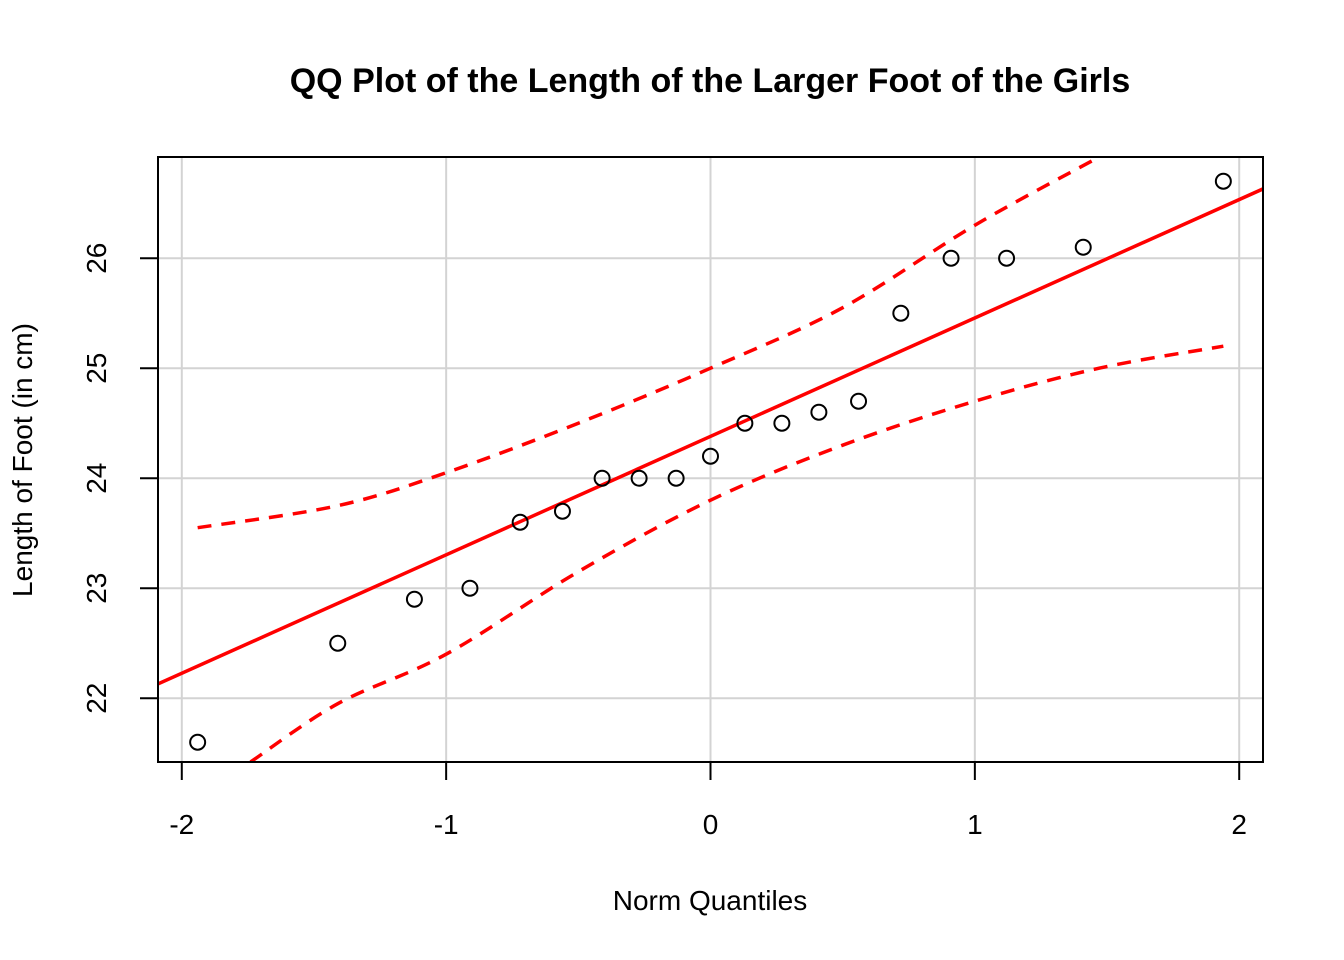  Describe the element at coordinates (96, 478) in the screenshot. I see `y-tick-label-2: 24` at that location.